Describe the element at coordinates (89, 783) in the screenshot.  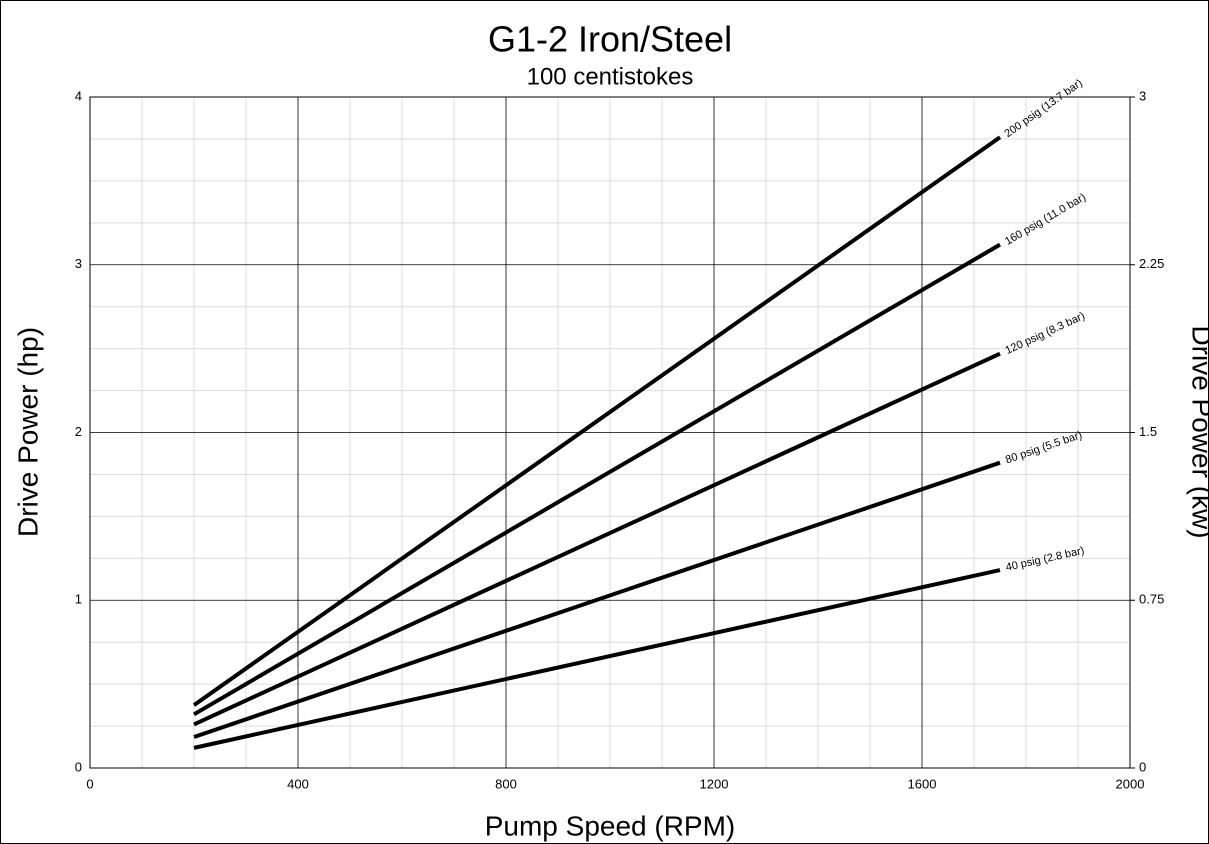
I see `x-tick-label: 0` at that location.